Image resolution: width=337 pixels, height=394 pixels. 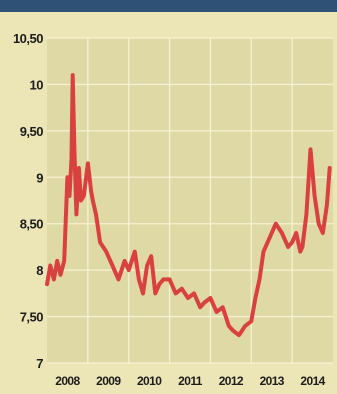 What do you see at coordinates (272, 381) in the screenshot?
I see `x-tick-label: 2013` at bounding box center [272, 381].